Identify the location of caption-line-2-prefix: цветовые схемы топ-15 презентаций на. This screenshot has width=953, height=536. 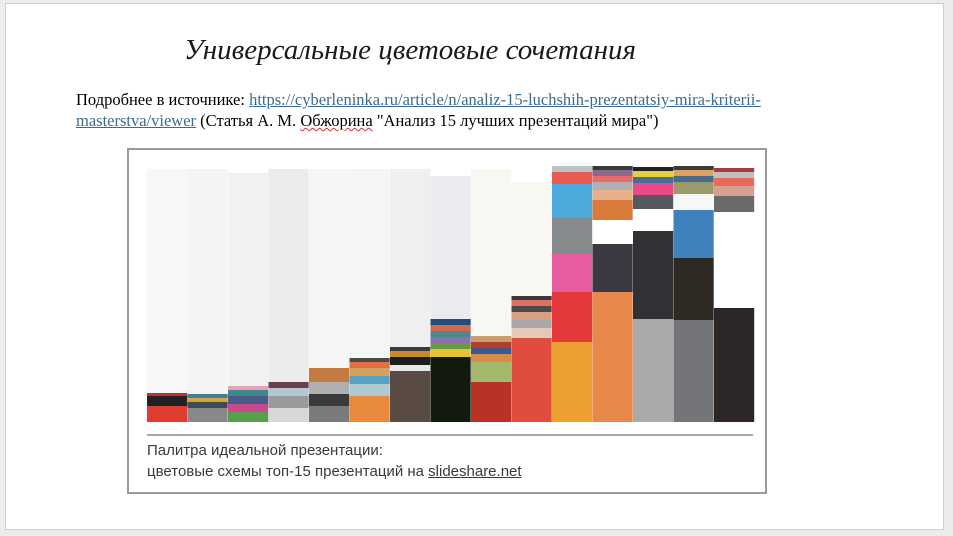
(288, 471).